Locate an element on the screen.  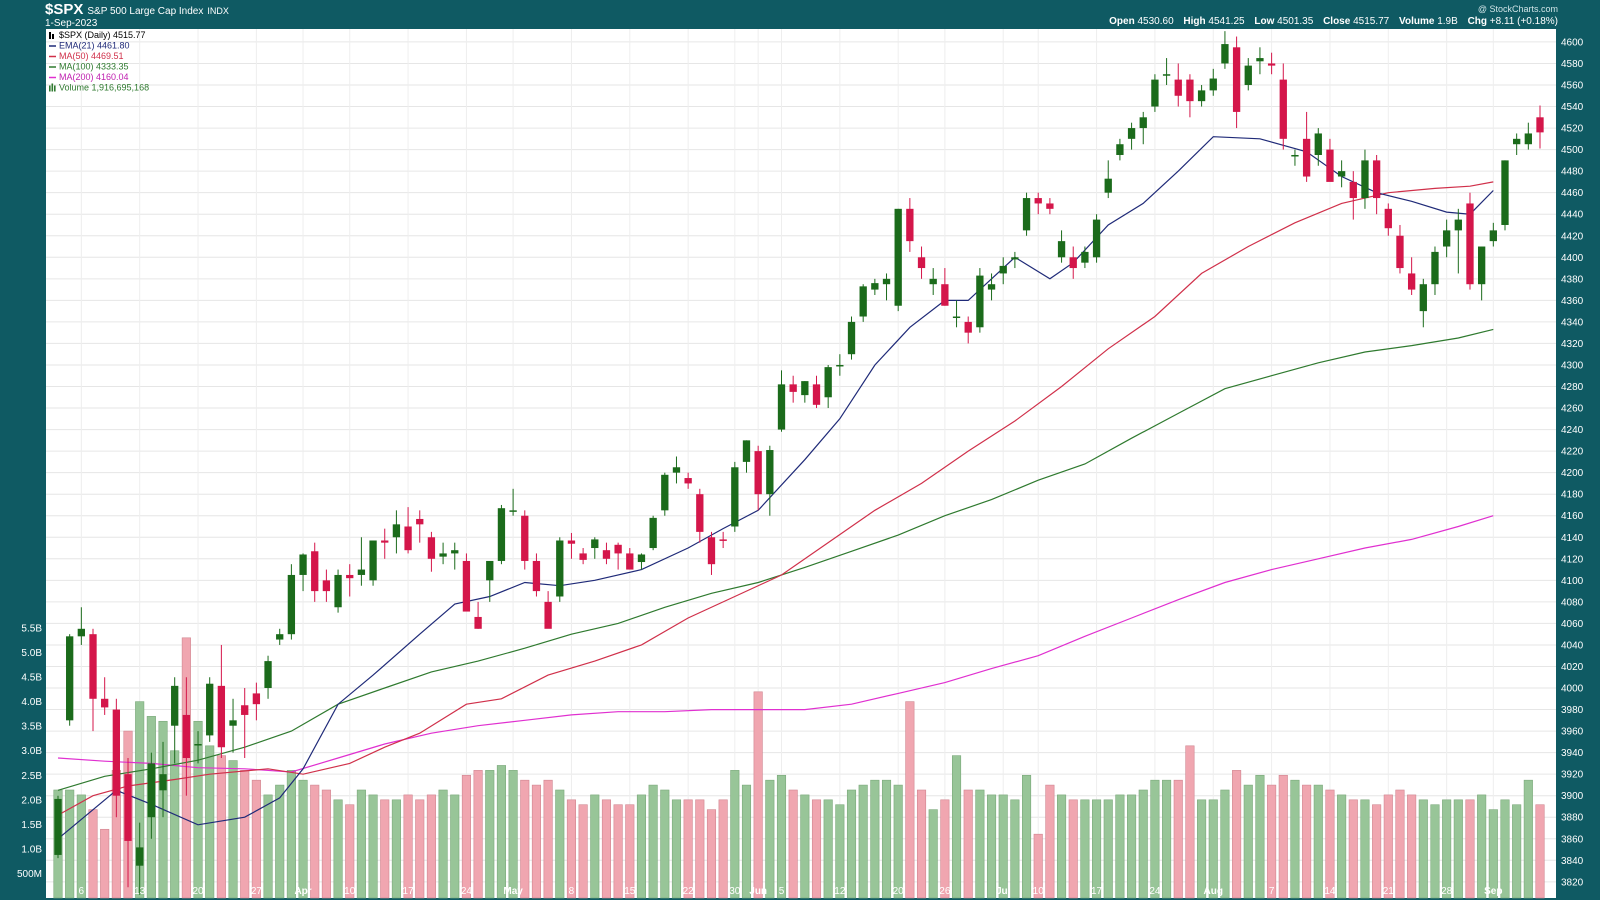
legend-entry: MA(200) 4160.04 is located at coordinates (94, 77).